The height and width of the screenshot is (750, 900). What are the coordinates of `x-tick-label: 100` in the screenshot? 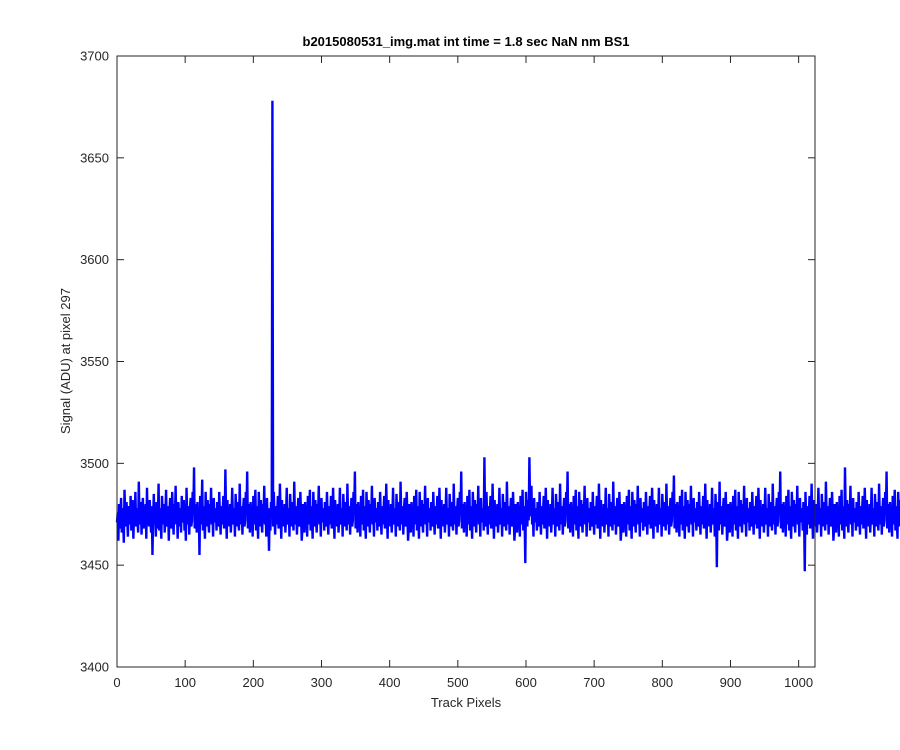 It's located at (185, 682).